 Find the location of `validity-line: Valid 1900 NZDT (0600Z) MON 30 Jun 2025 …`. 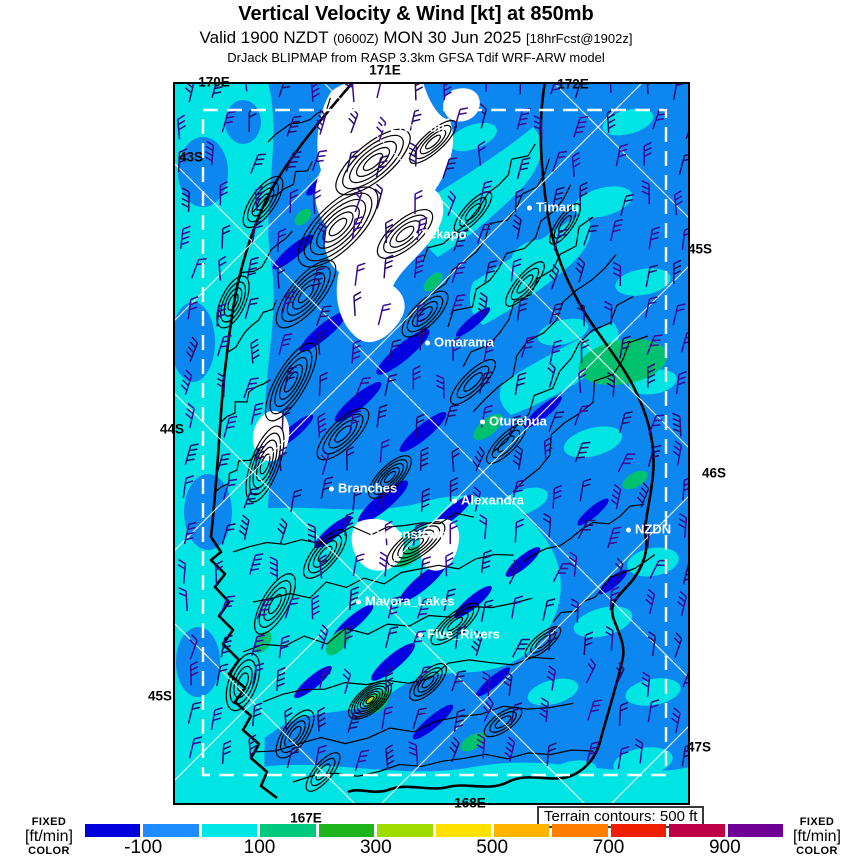

validity-line: Valid 1900 NZDT (0600Z) MON 30 Jun 2025 … is located at coordinates (416, 38).